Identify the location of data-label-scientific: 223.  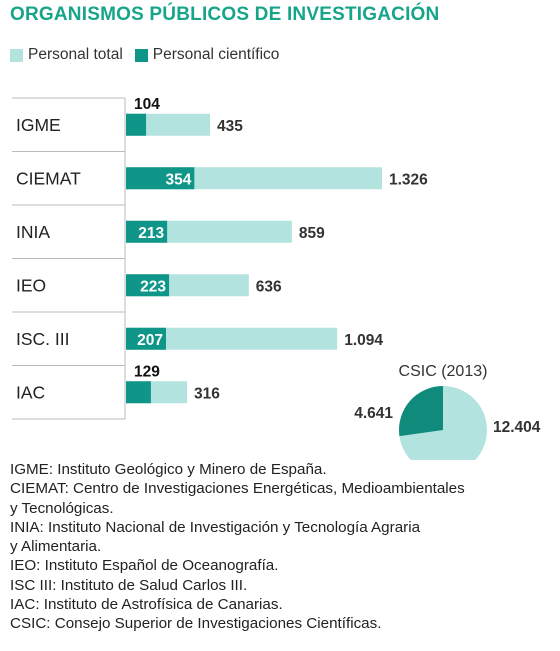
(153, 286).